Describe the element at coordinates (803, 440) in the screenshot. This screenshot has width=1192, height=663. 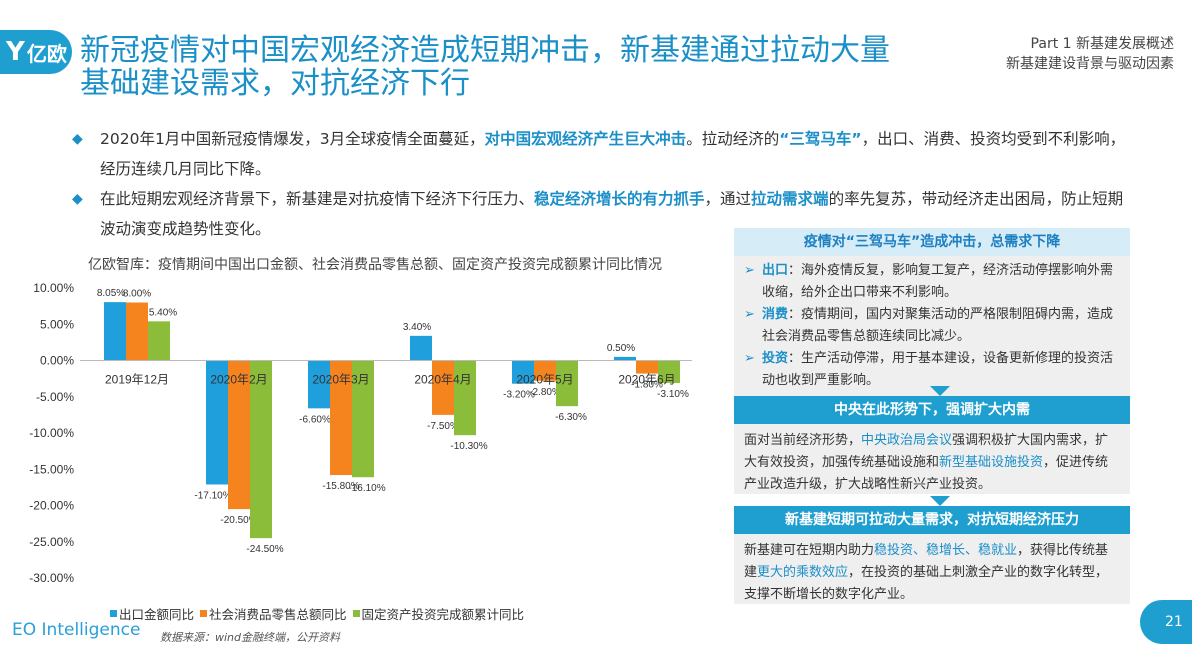
I see `panel-text: 面对当前经济形势，` at that location.